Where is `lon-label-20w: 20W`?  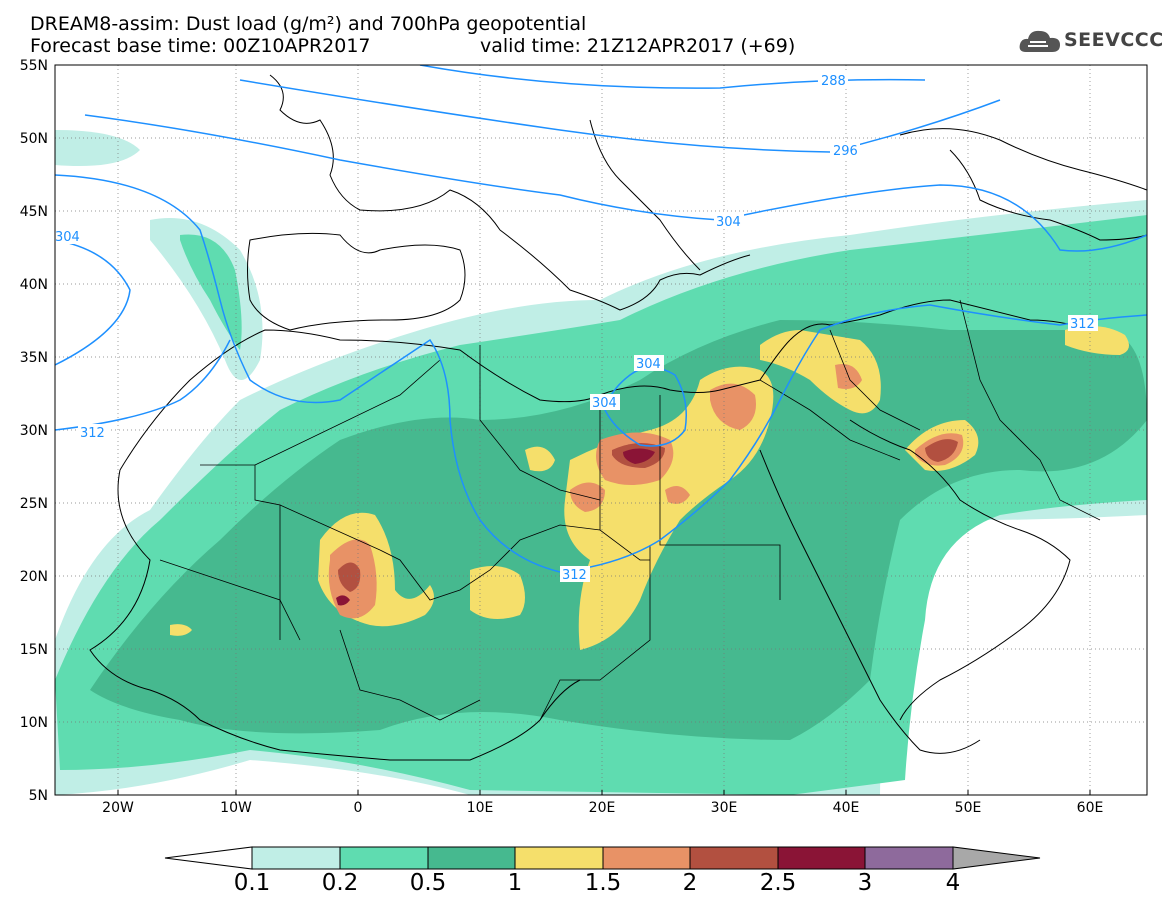 lon-label-20w: 20W is located at coordinates (118, 808).